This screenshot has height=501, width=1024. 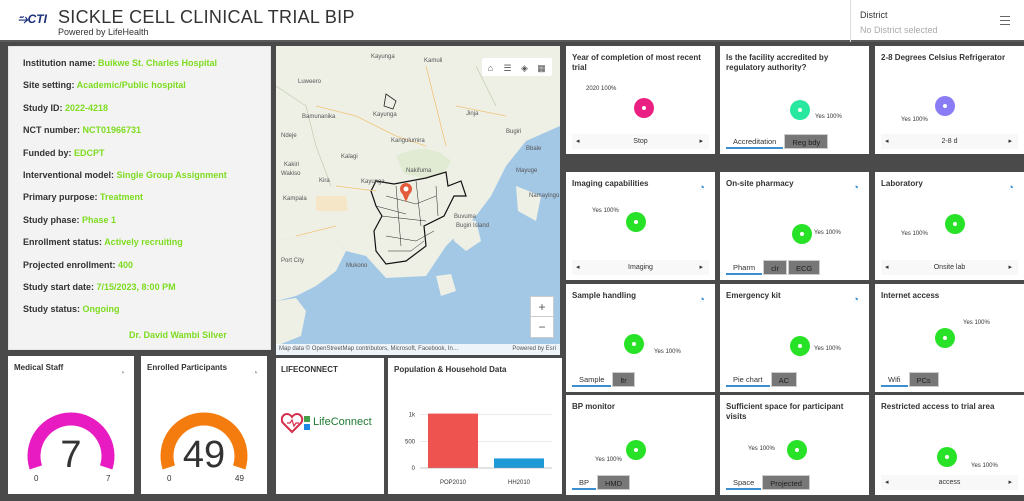 I want to click on panel-title: LIFECONNECT, so click(x=309, y=369).